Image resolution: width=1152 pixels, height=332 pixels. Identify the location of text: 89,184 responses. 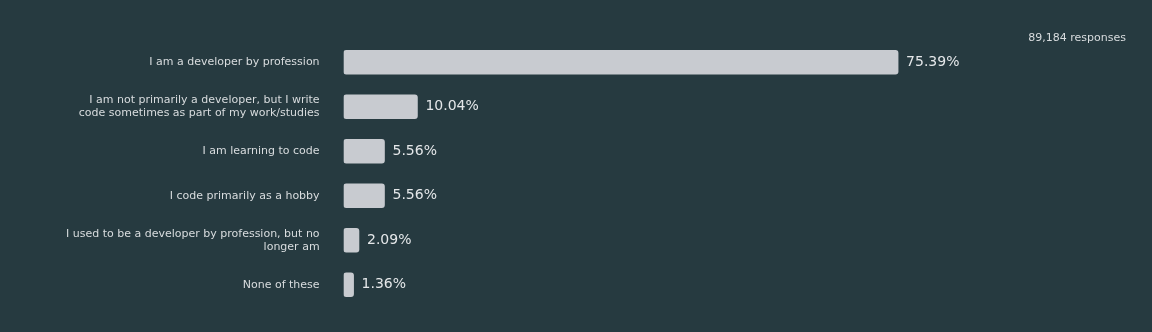
(1077, 37).